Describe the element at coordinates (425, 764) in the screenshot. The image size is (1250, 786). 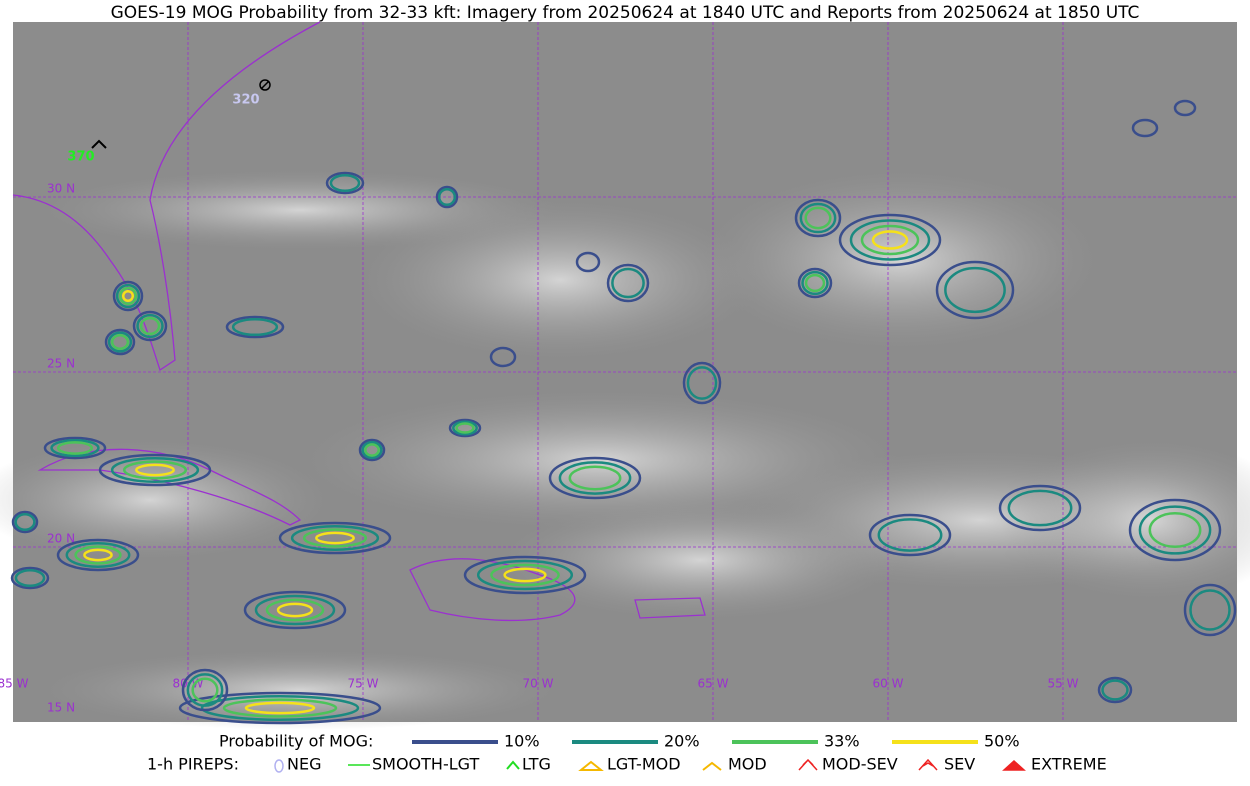
I see `legend-label: SMOOTH-LGT` at that location.